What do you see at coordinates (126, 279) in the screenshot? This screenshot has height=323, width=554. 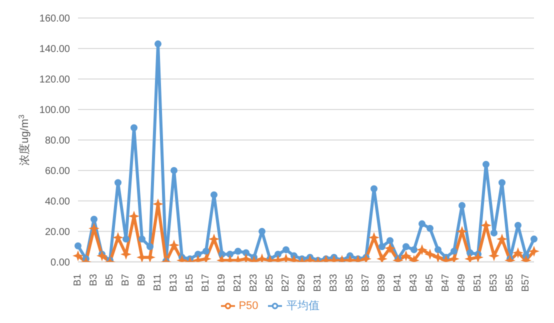 I see `x-tick-label: B7` at bounding box center [126, 279].